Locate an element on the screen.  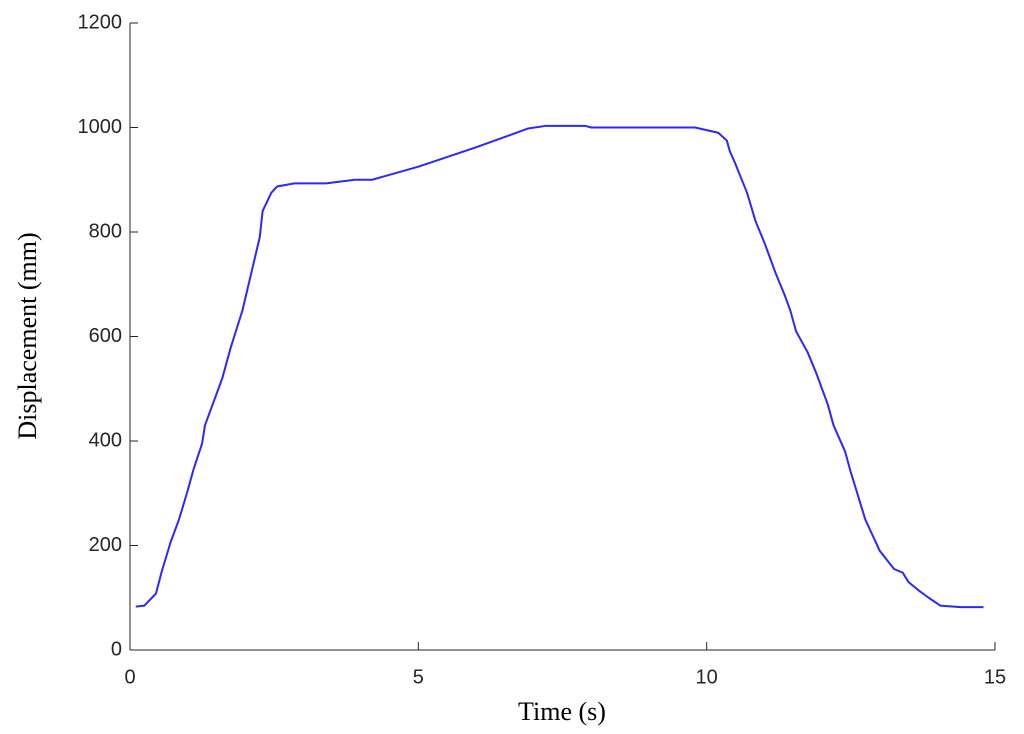
y-tick-label: 200 is located at coordinates (105, 545).